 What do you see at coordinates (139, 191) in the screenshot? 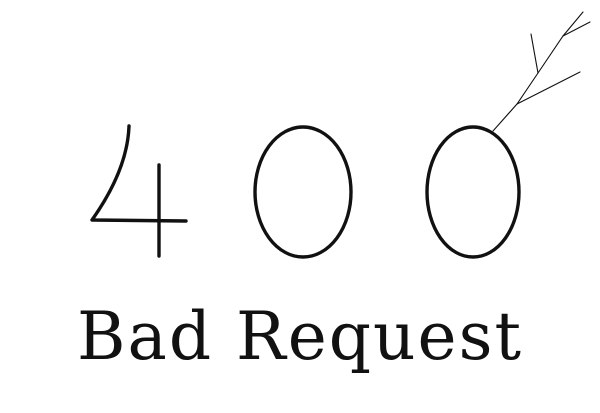
I see `digit-4-glyph` at bounding box center [139, 191].